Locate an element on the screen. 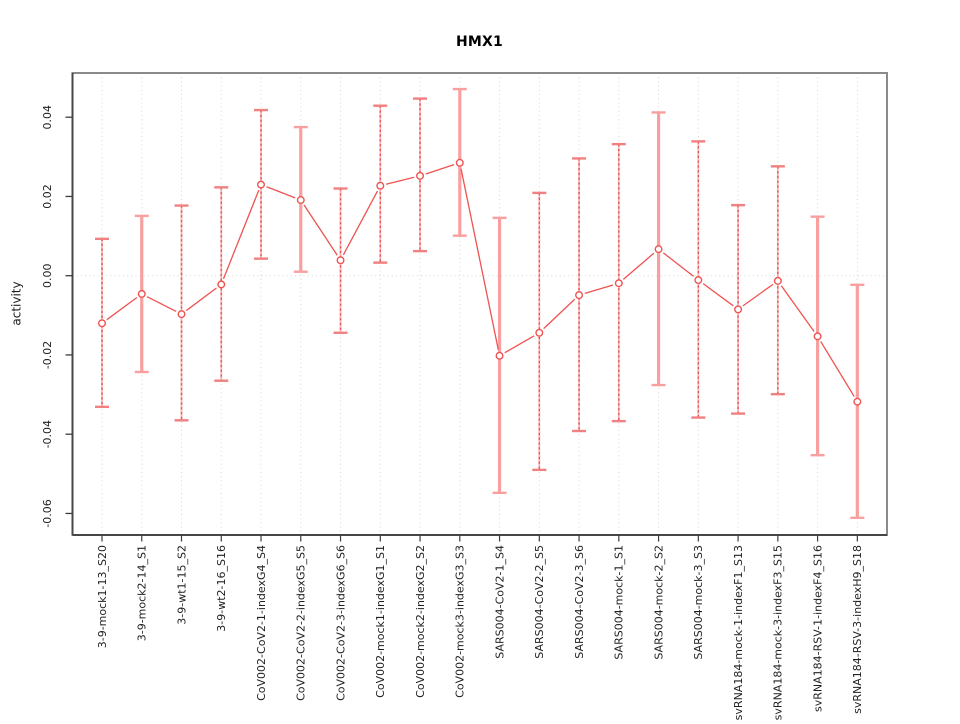  x-tick-label: 3-9-wt1-15_S2 is located at coordinates (181, 585).